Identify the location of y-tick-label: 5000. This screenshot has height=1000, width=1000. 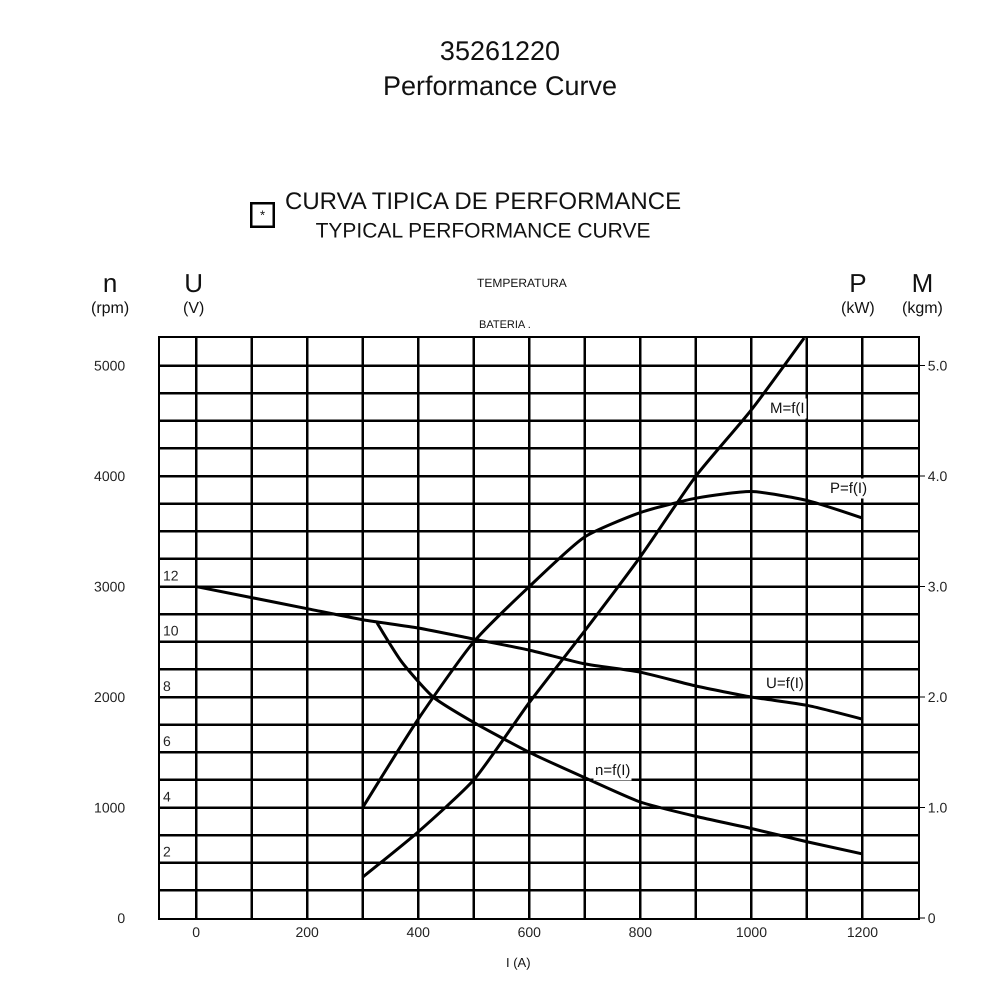
(110, 366).